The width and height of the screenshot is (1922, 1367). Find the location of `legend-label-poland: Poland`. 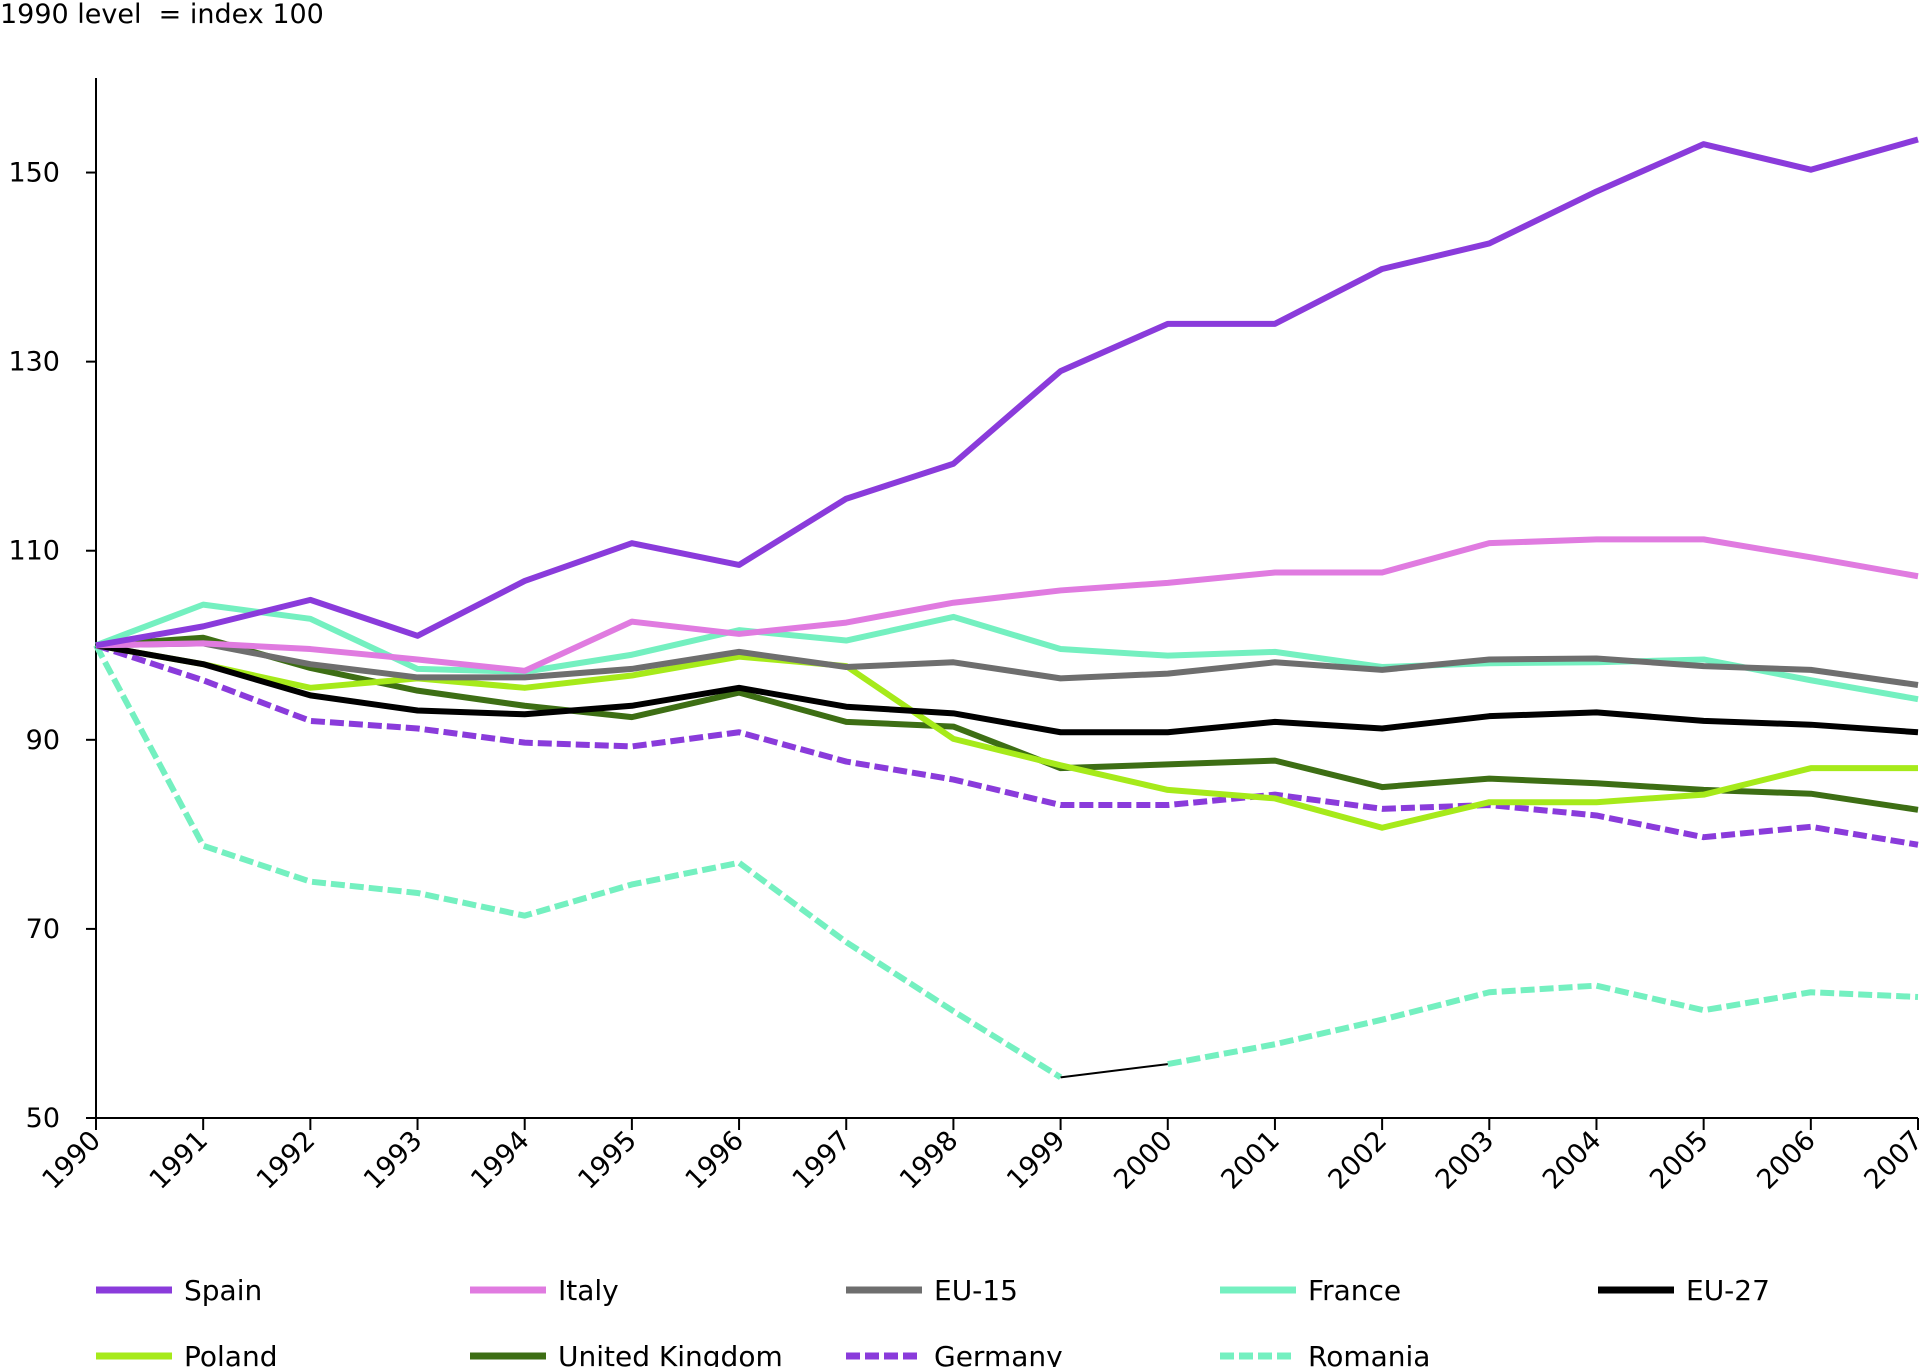

legend-label-poland: Poland is located at coordinates (230, 1353).